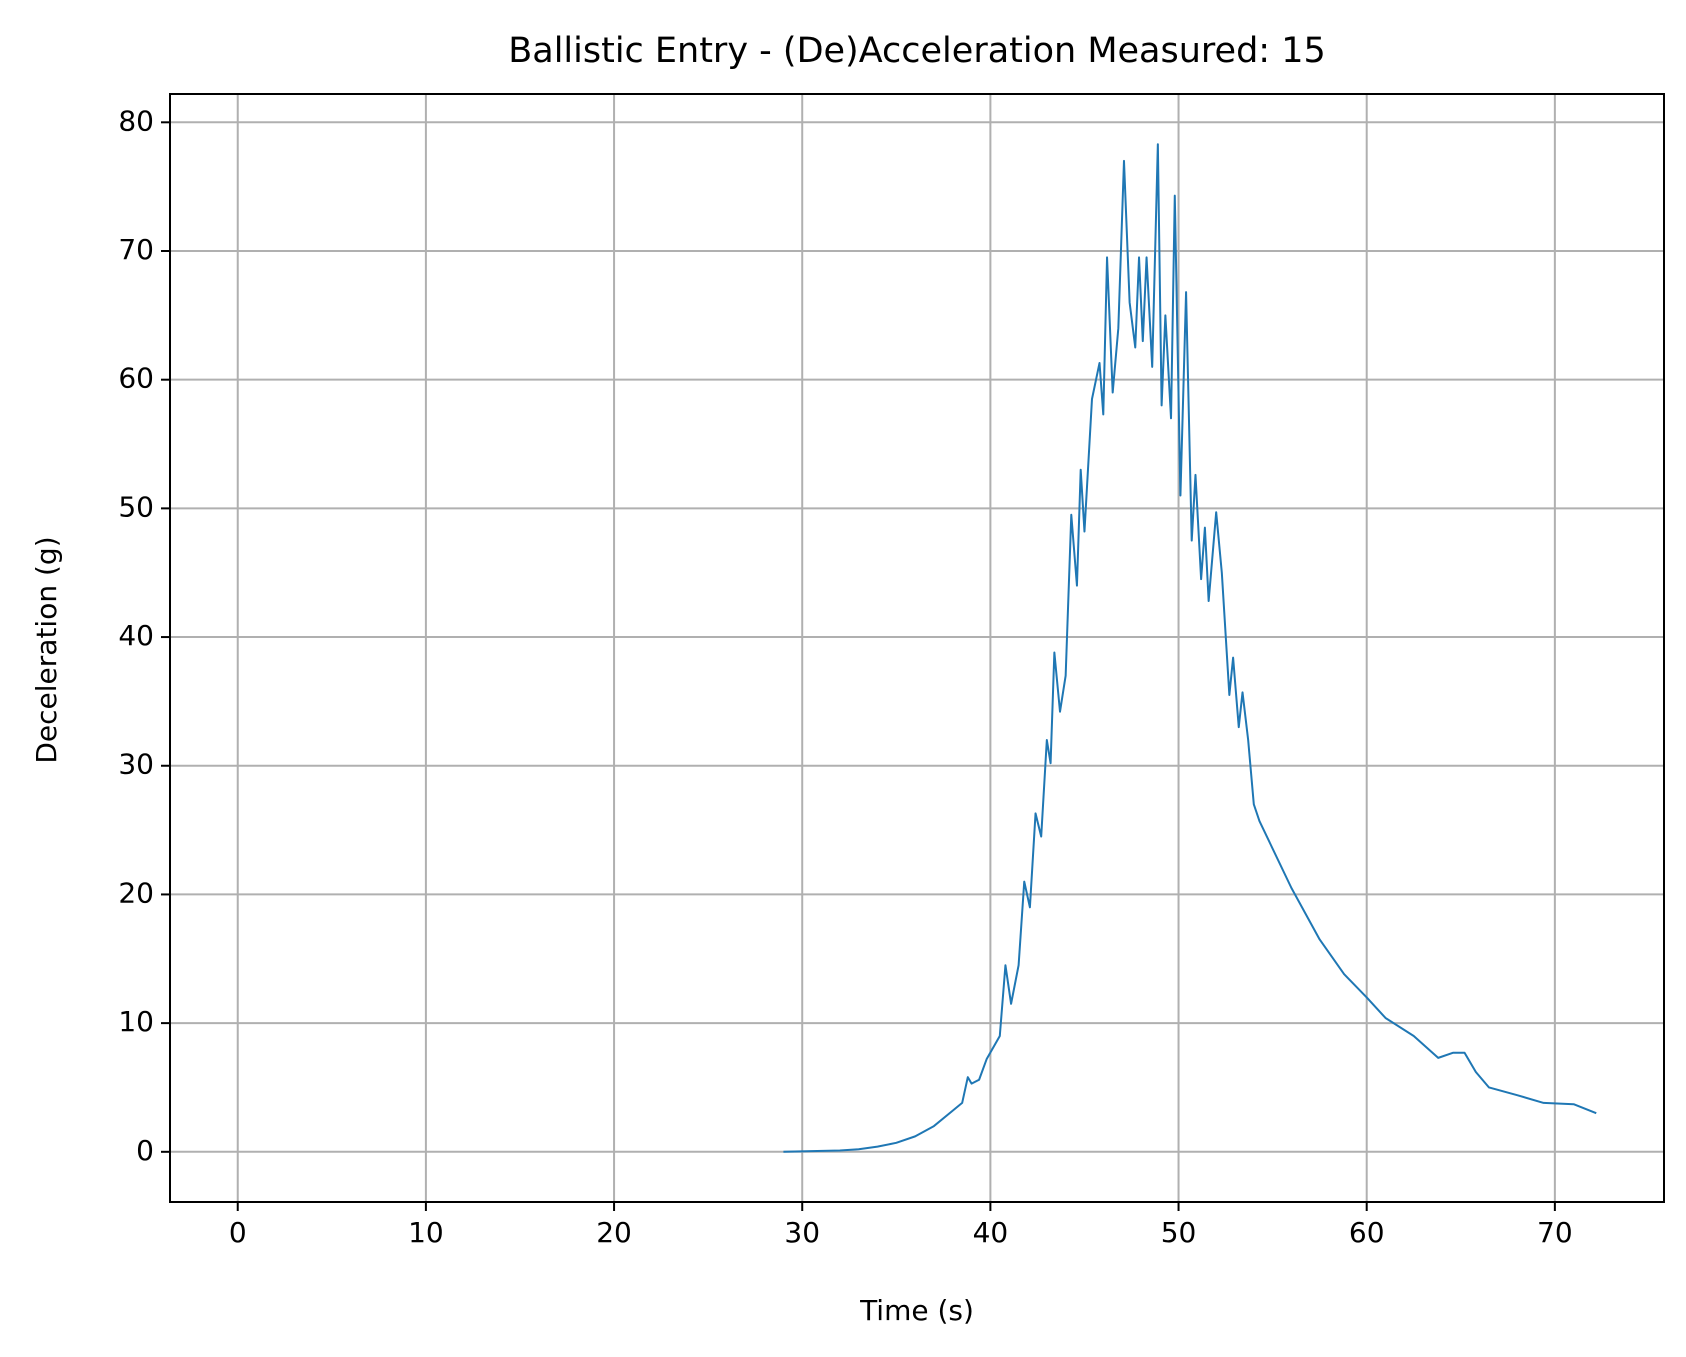 The image size is (1686, 1357). Describe the element at coordinates (1367, 1232) in the screenshot. I see `x-tick-label: 60` at that location.